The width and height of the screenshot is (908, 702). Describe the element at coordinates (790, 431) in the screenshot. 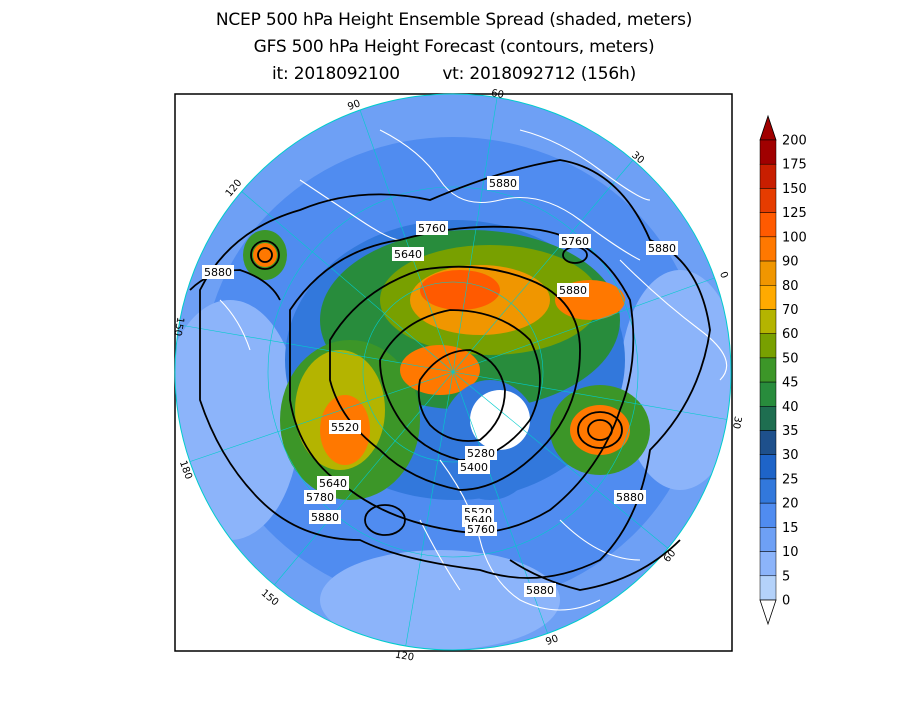

I see `colorbar-label: 35` at that location.